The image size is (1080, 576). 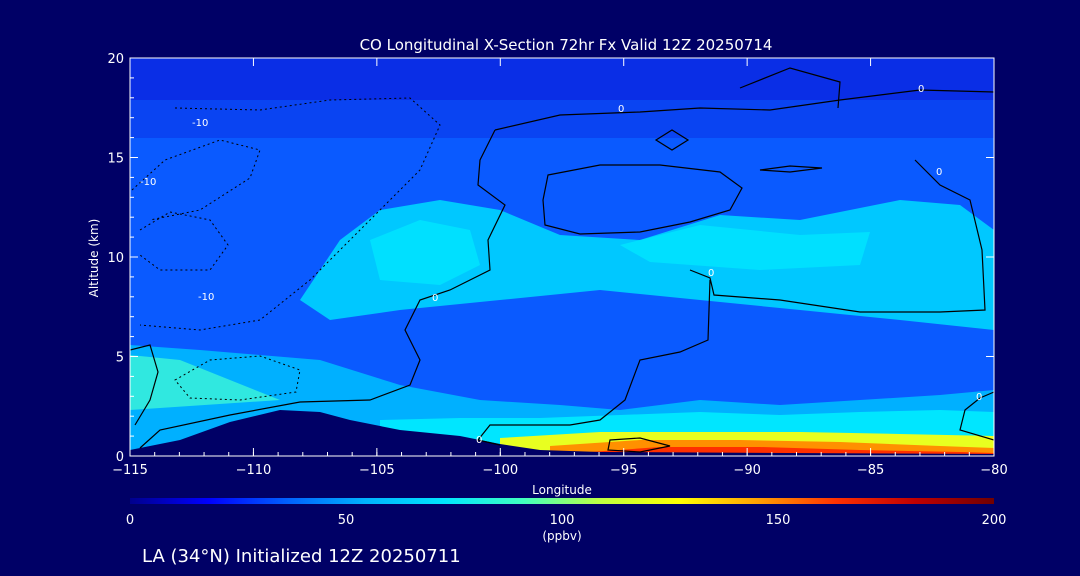 I want to click on x-tick-label: −105, so click(x=377, y=470).